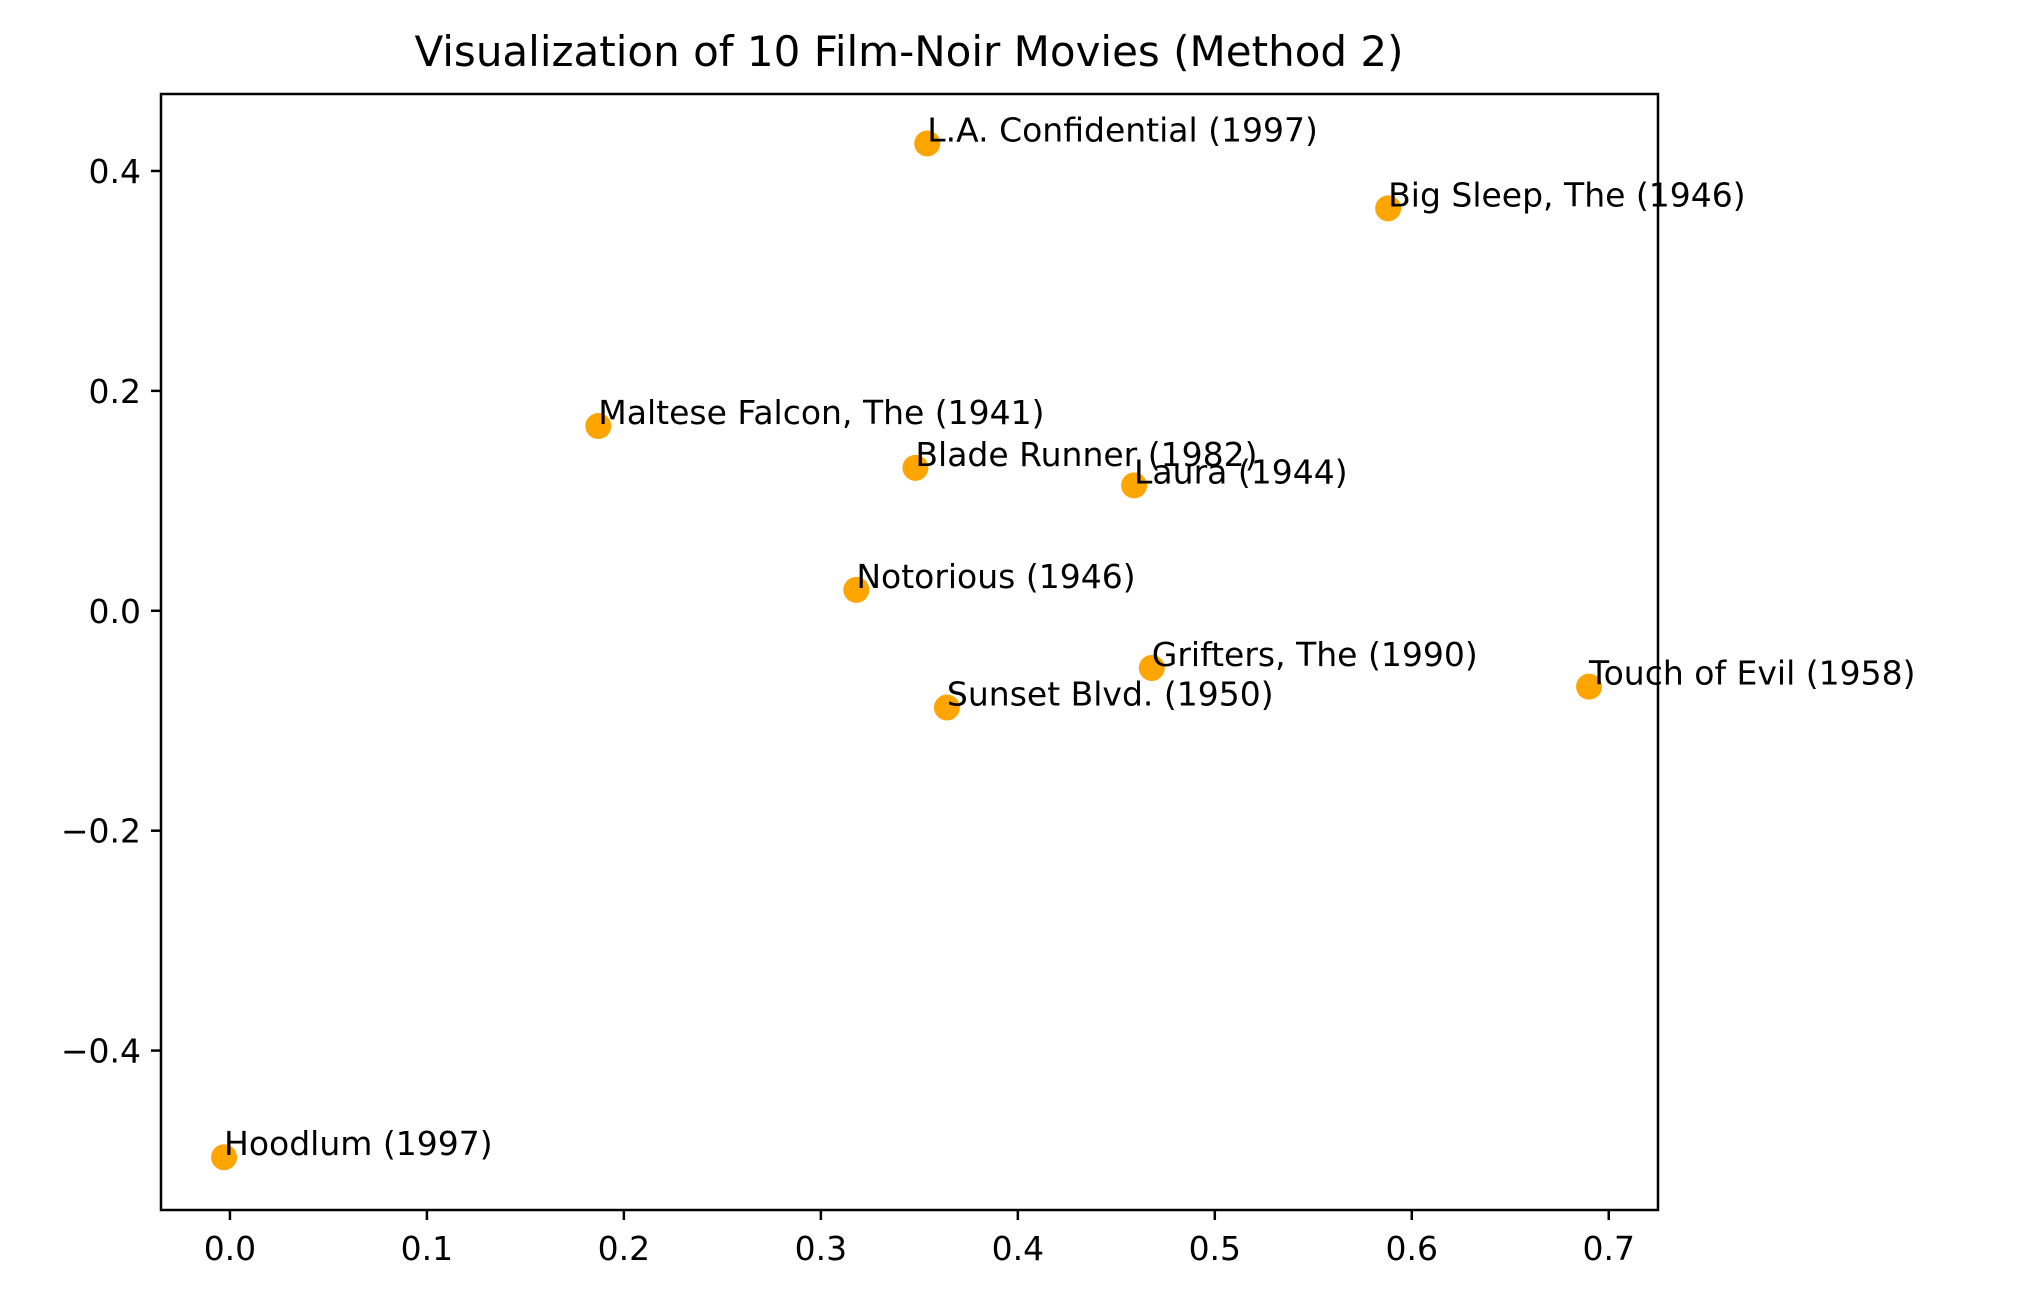 The image size is (2029, 1306). Describe the element at coordinates (1241, 471) in the screenshot. I see `point-label: Laura (1944)` at that location.